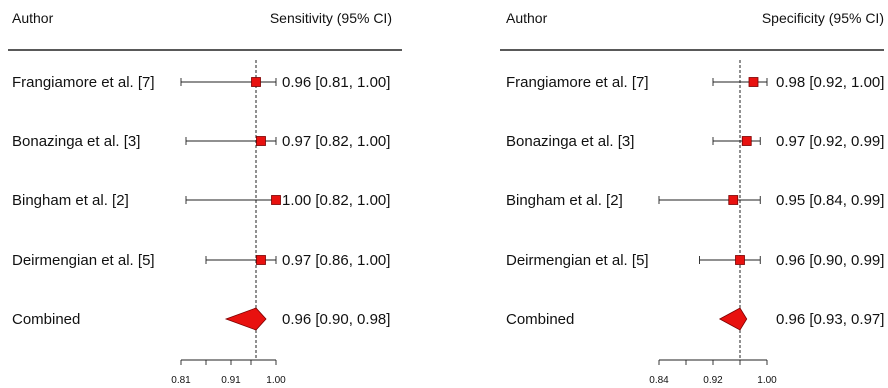 The width and height of the screenshot is (888, 388). I want to click on x-axis-tick-label: 0.84, so click(659, 380).